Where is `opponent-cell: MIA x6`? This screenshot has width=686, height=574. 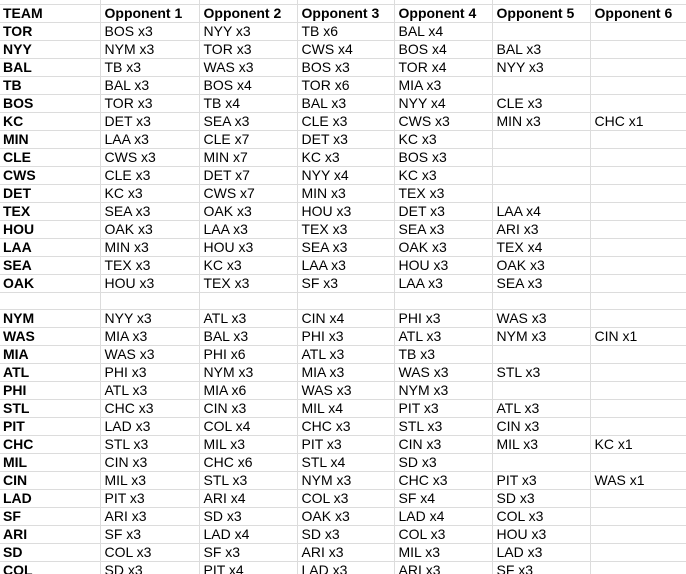 opponent-cell: MIA x6 is located at coordinates (248, 391).